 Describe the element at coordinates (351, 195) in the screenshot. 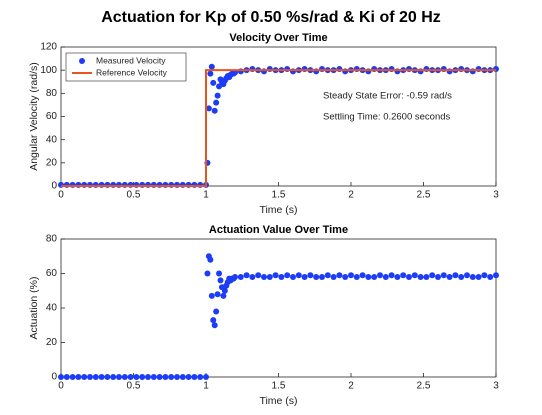

I see `x-tick-label: 2` at that location.